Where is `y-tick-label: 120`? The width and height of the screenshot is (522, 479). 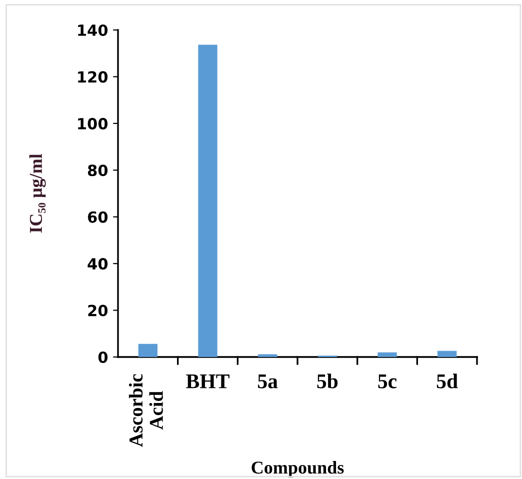
y-tick-label: 120 is located at coordinates (93, 77).